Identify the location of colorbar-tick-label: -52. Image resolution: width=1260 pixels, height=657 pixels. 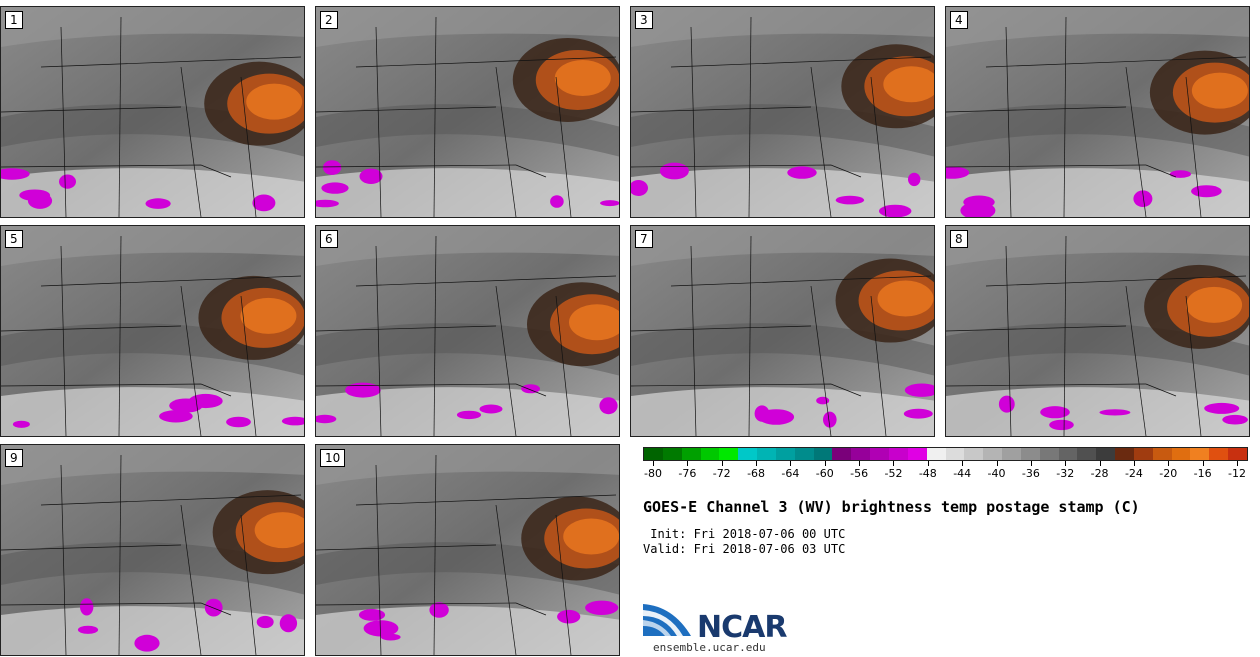
(893, 473).